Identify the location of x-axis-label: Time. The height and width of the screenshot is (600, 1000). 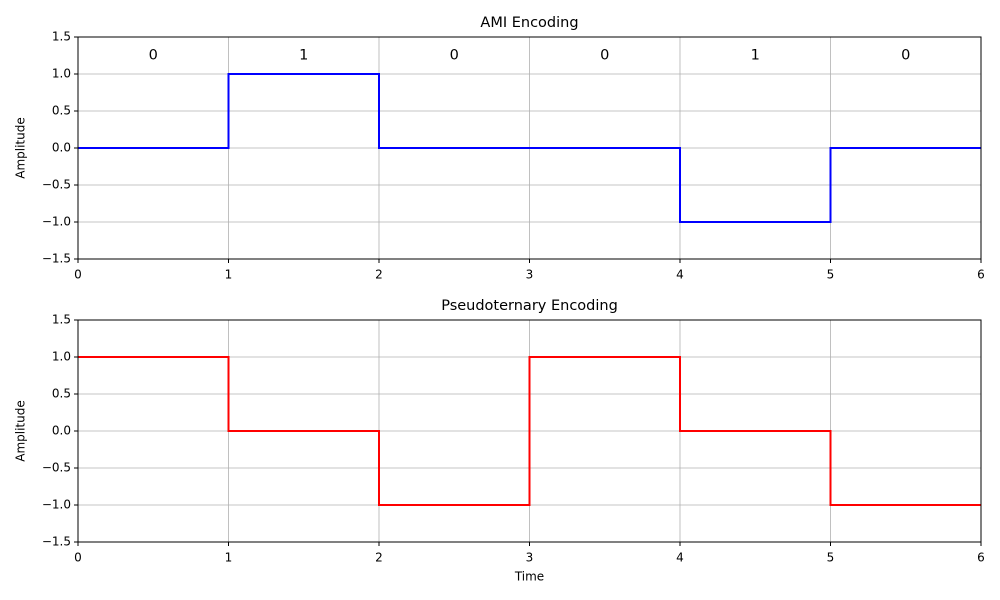
(529, 577).